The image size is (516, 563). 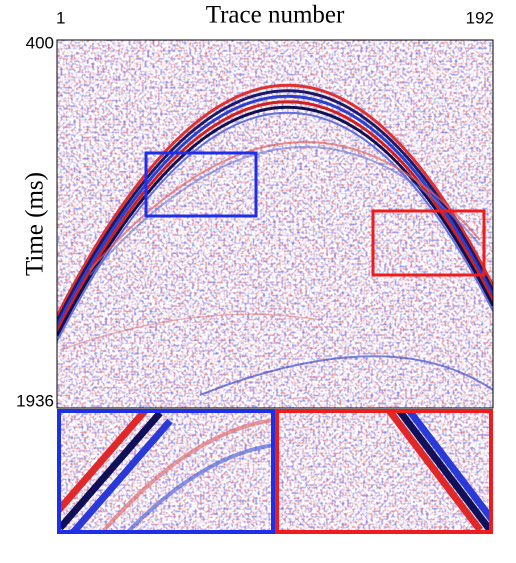 What do you see at coordinates (201, 184) in the screenshot?
I see `zoom-box-blue` at bounding box center [201, 184].